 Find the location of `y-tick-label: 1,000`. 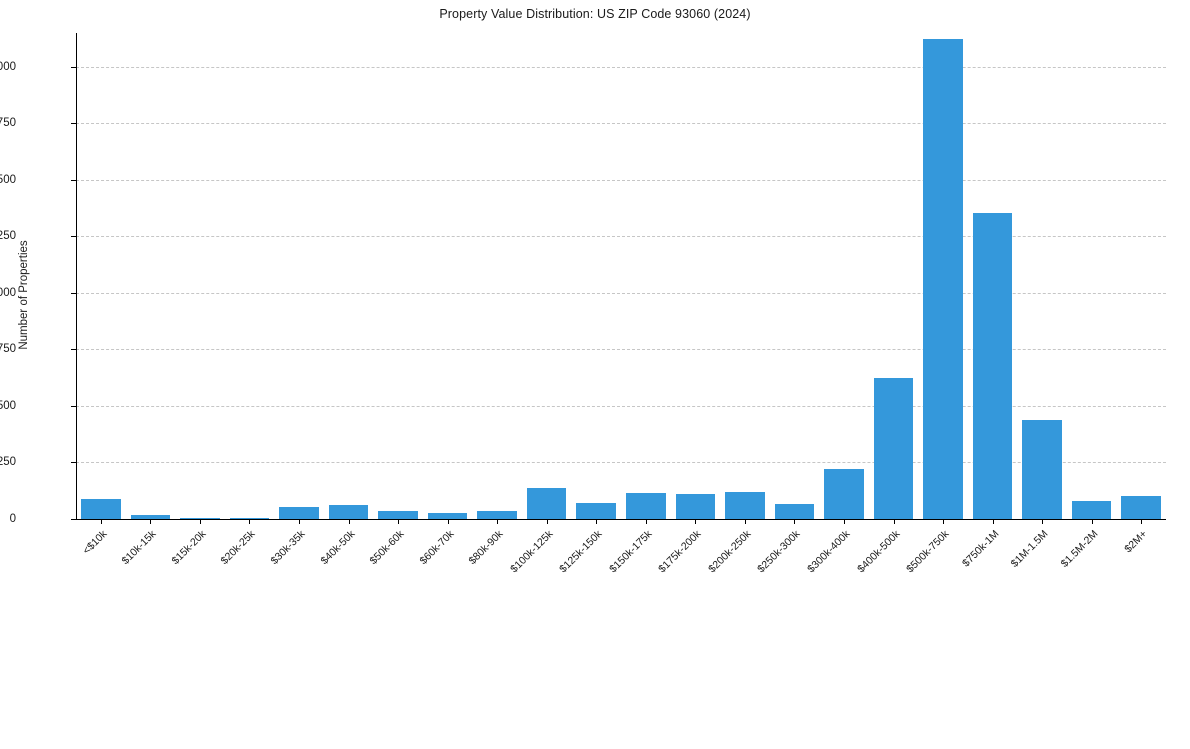

y-tick-label: 1,000 is located at coordinates (8, 292).